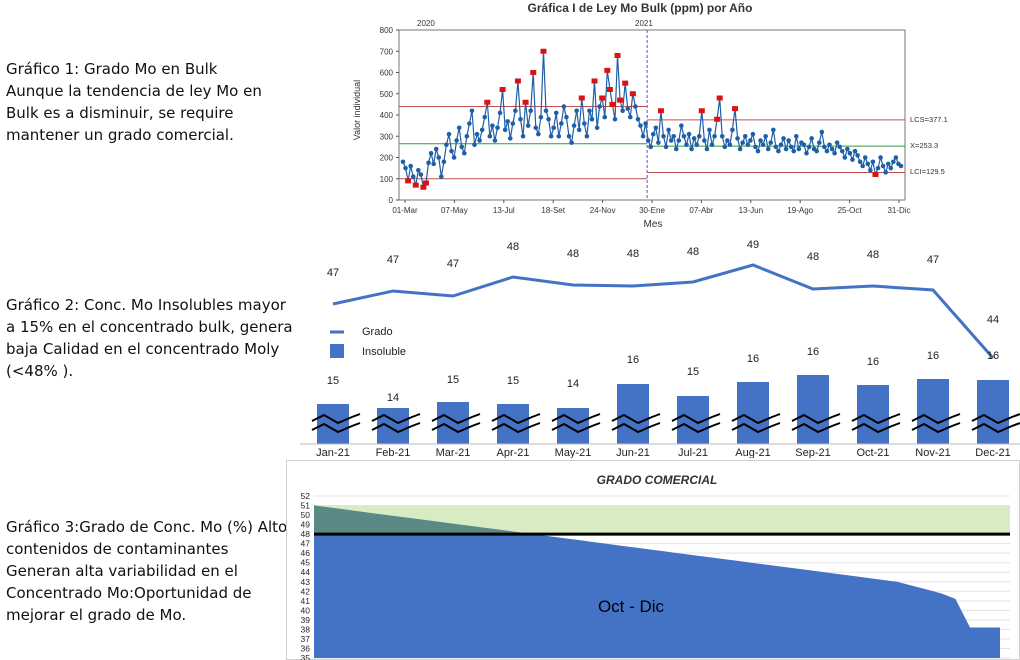 This screenshot has height=660, width=1020. Describe the element at coordinates (387, 73) in the screenshot. I see `chart1-ytick-label: 600` at that location.